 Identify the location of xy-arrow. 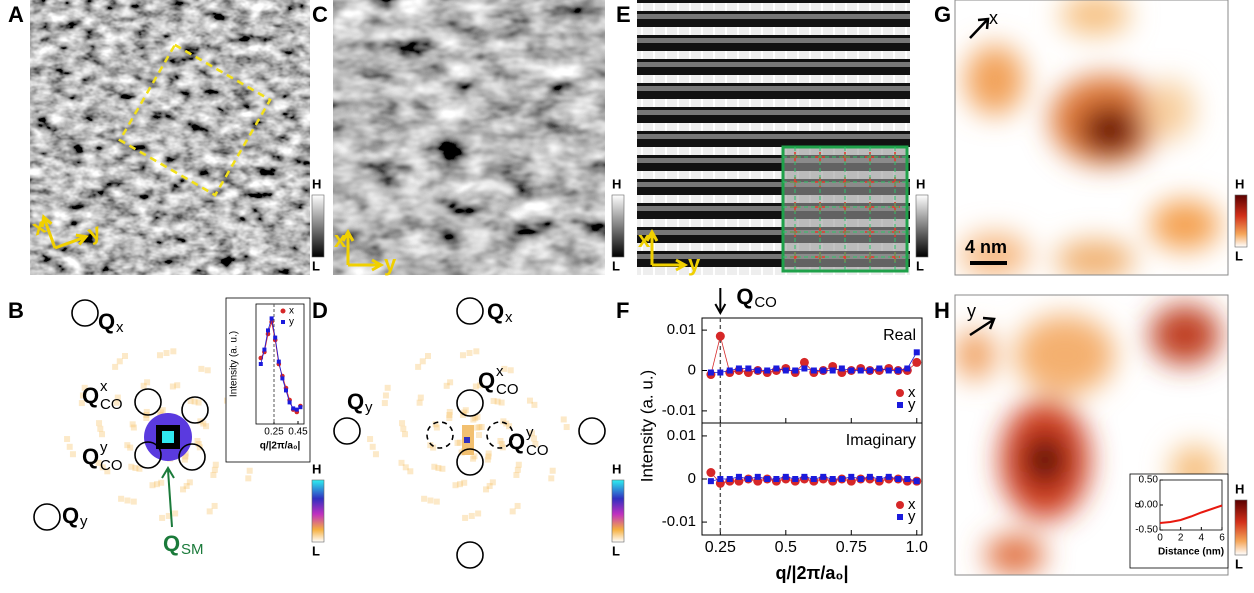
(667, 250).